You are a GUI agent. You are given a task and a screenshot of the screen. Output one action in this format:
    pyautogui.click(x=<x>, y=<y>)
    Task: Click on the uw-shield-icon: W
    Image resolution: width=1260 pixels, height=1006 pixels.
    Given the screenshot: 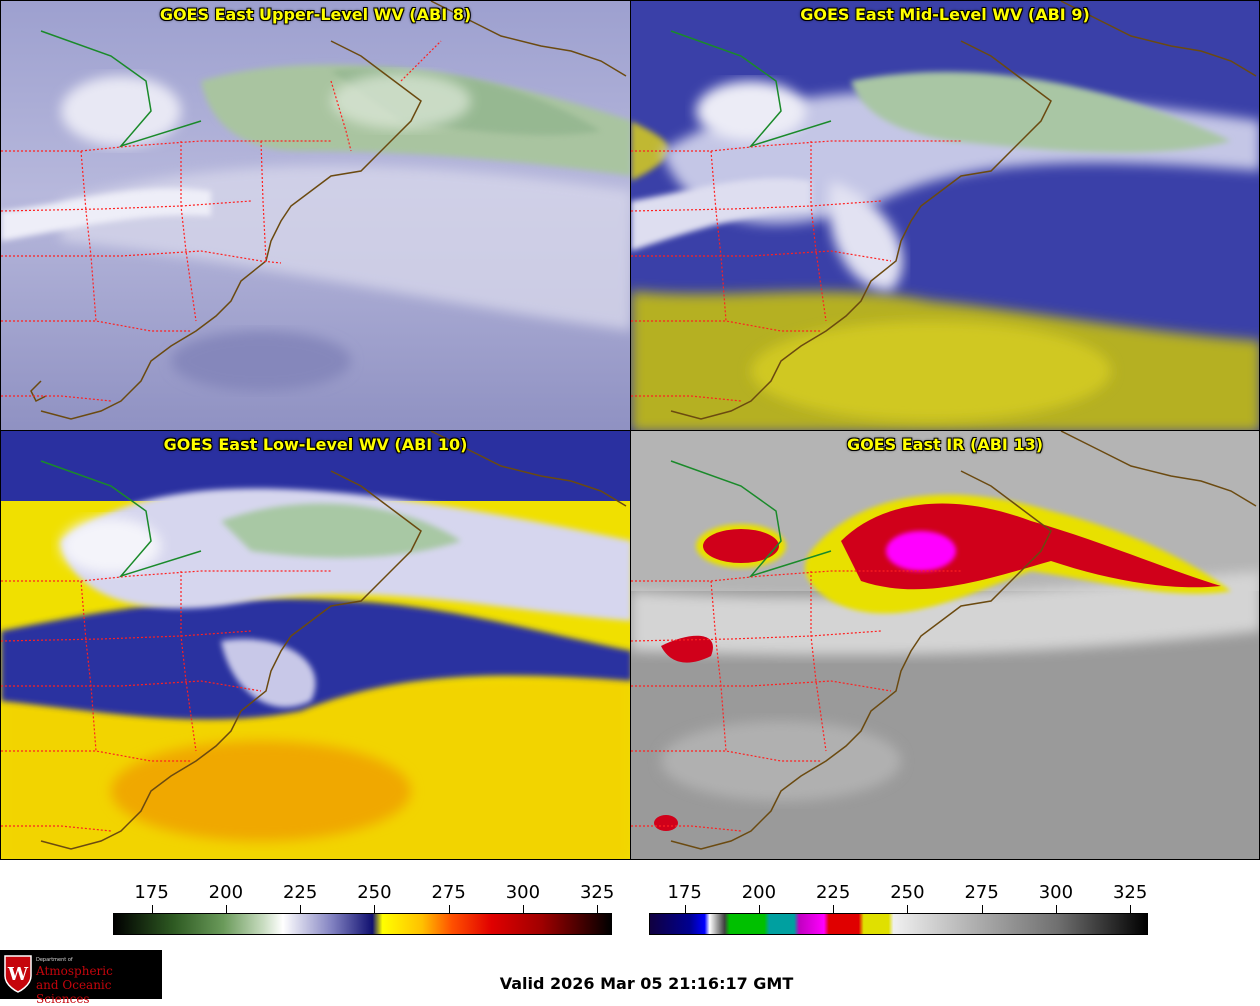 What is the action you would take?
    pyautogui.click(x=18, y=974)
    